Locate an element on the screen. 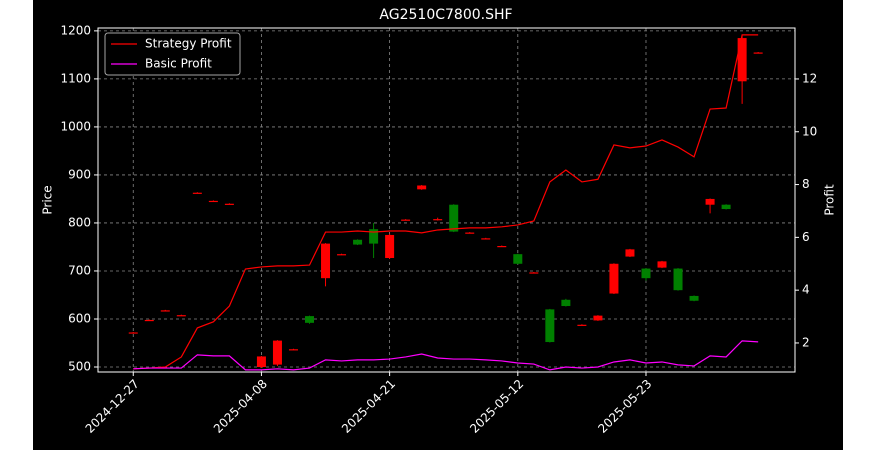 The width and height of the screenshot is (878, 454). y-tick-label: 1000 is located at coordinates (75, 126).